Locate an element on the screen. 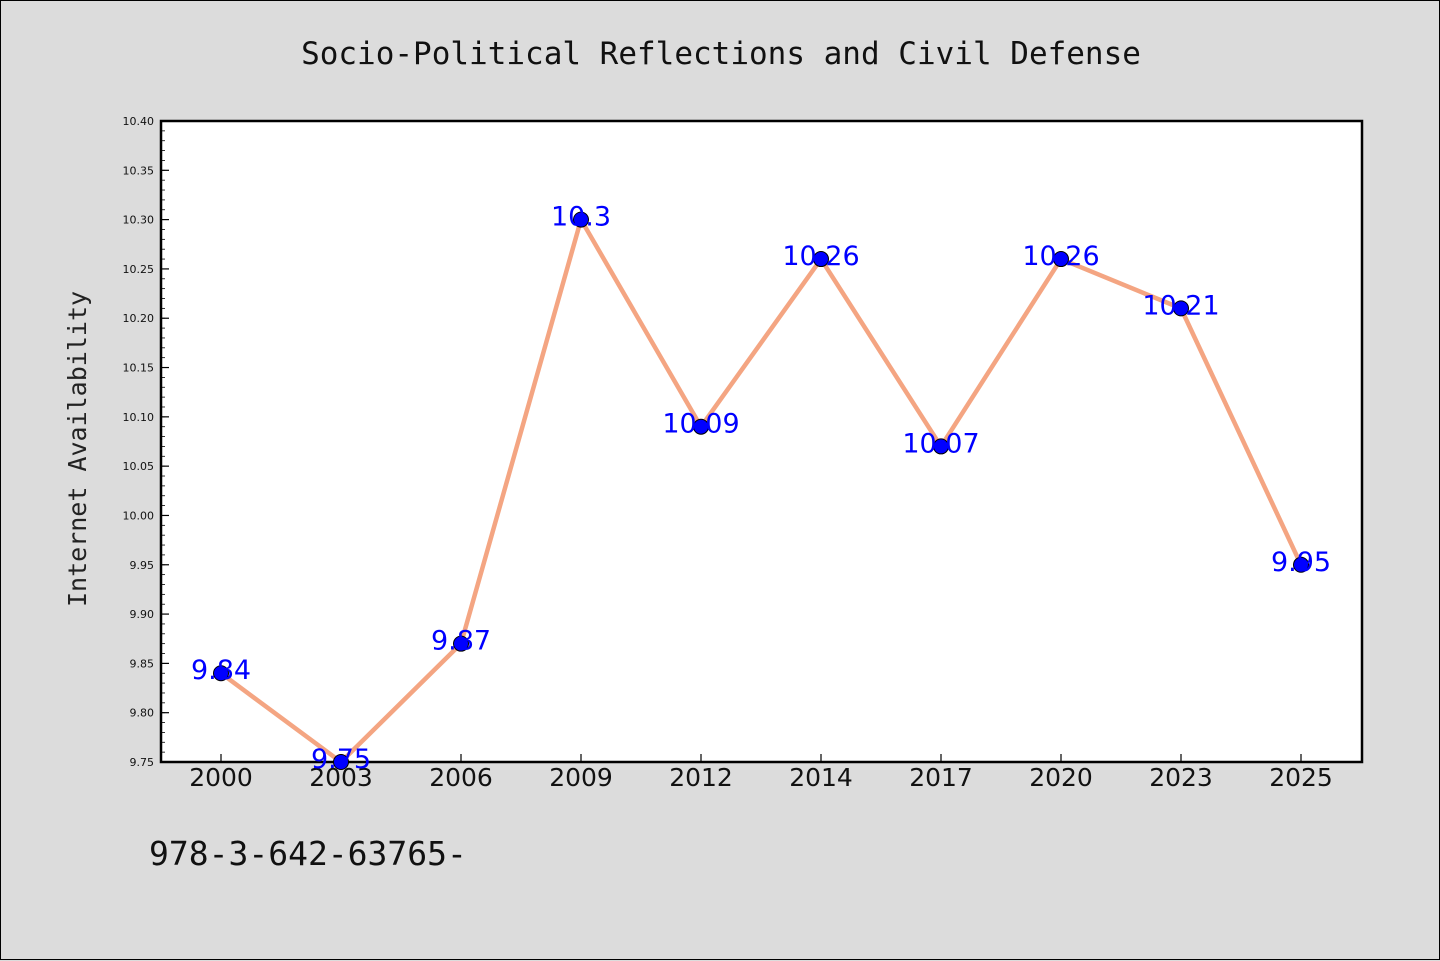 The width and height of the screenshot is (1440, 961). x-axis: 2000 2003 2006 2009 2012 2014 2017 2020 2023 2025 is located at coordinates (761, 773).